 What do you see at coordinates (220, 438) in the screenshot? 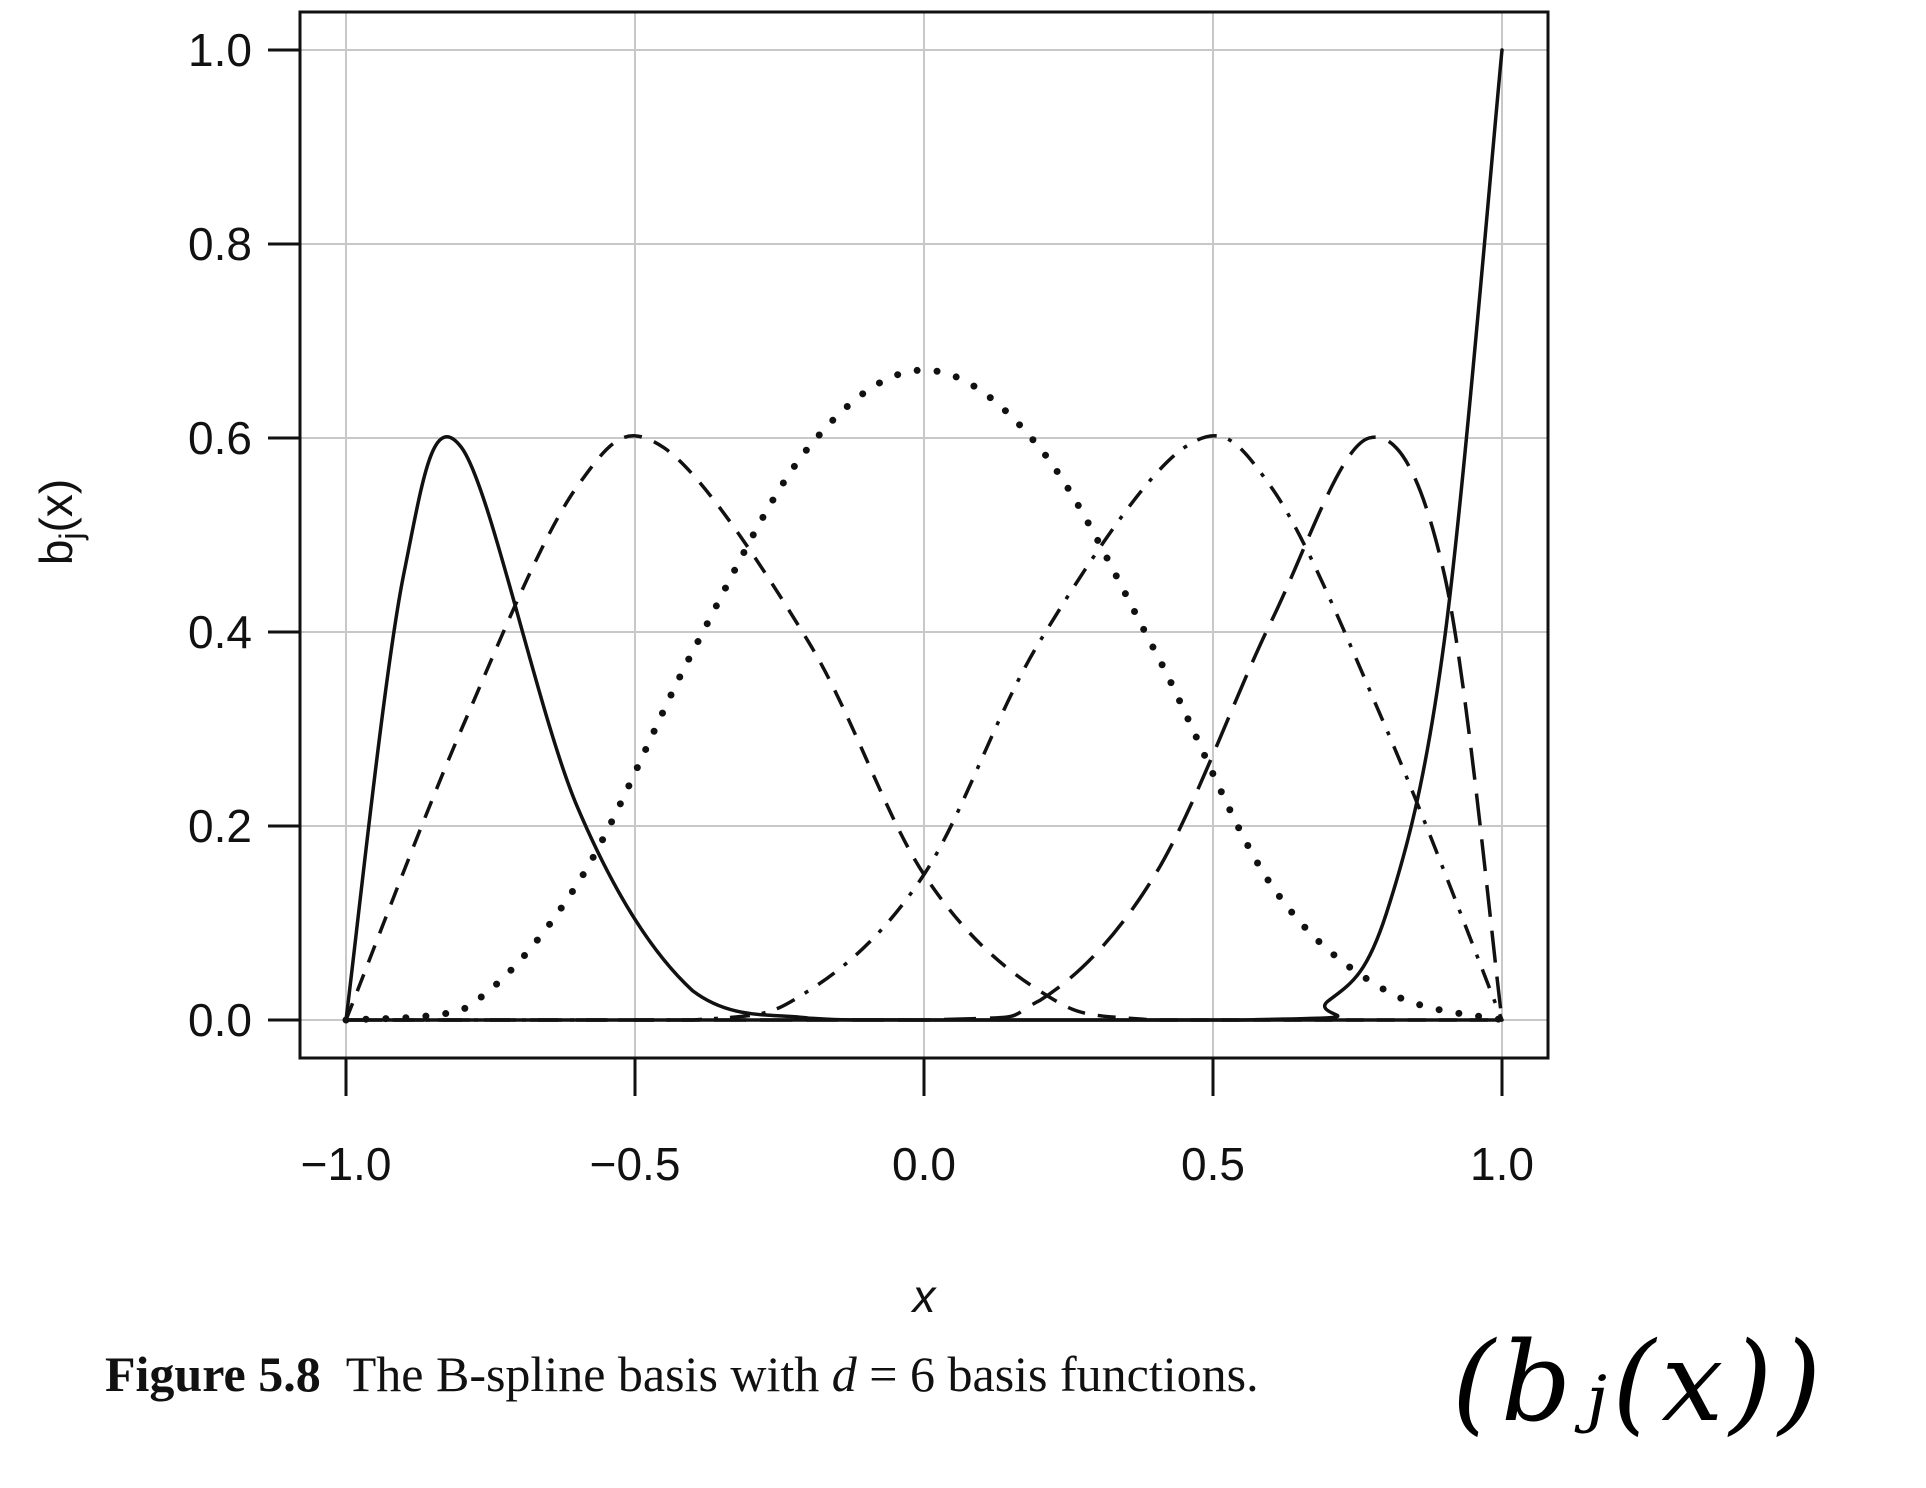
I see `y-tick-label-3: 0.6` at bounding box center [220, 438].